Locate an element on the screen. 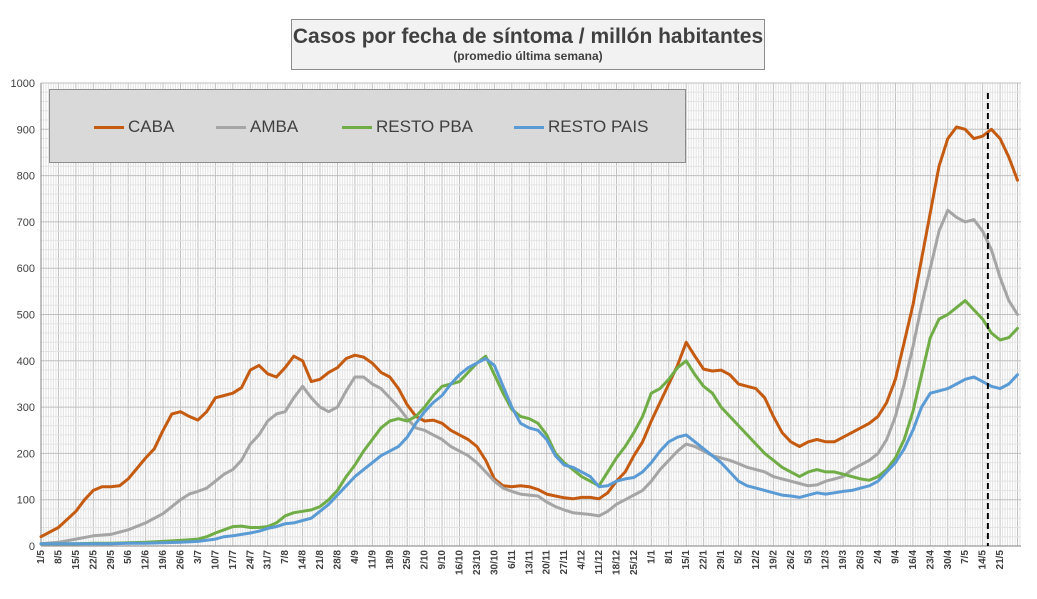 This screenshot has height=599, width=1037. y-tick-label: 600 is located at coordinates (26, 269).